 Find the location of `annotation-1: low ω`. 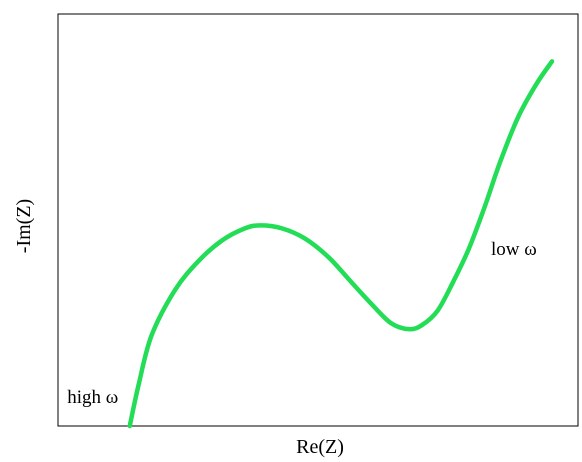

annotation-1: low ω is located at coordinates (514, 249).